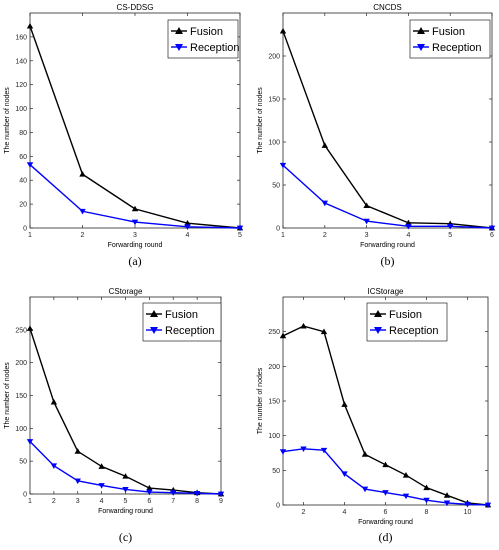  Describe the element at coordinates (23, 133) in the screenshot. I see `y-tick-label: 80` at that location.